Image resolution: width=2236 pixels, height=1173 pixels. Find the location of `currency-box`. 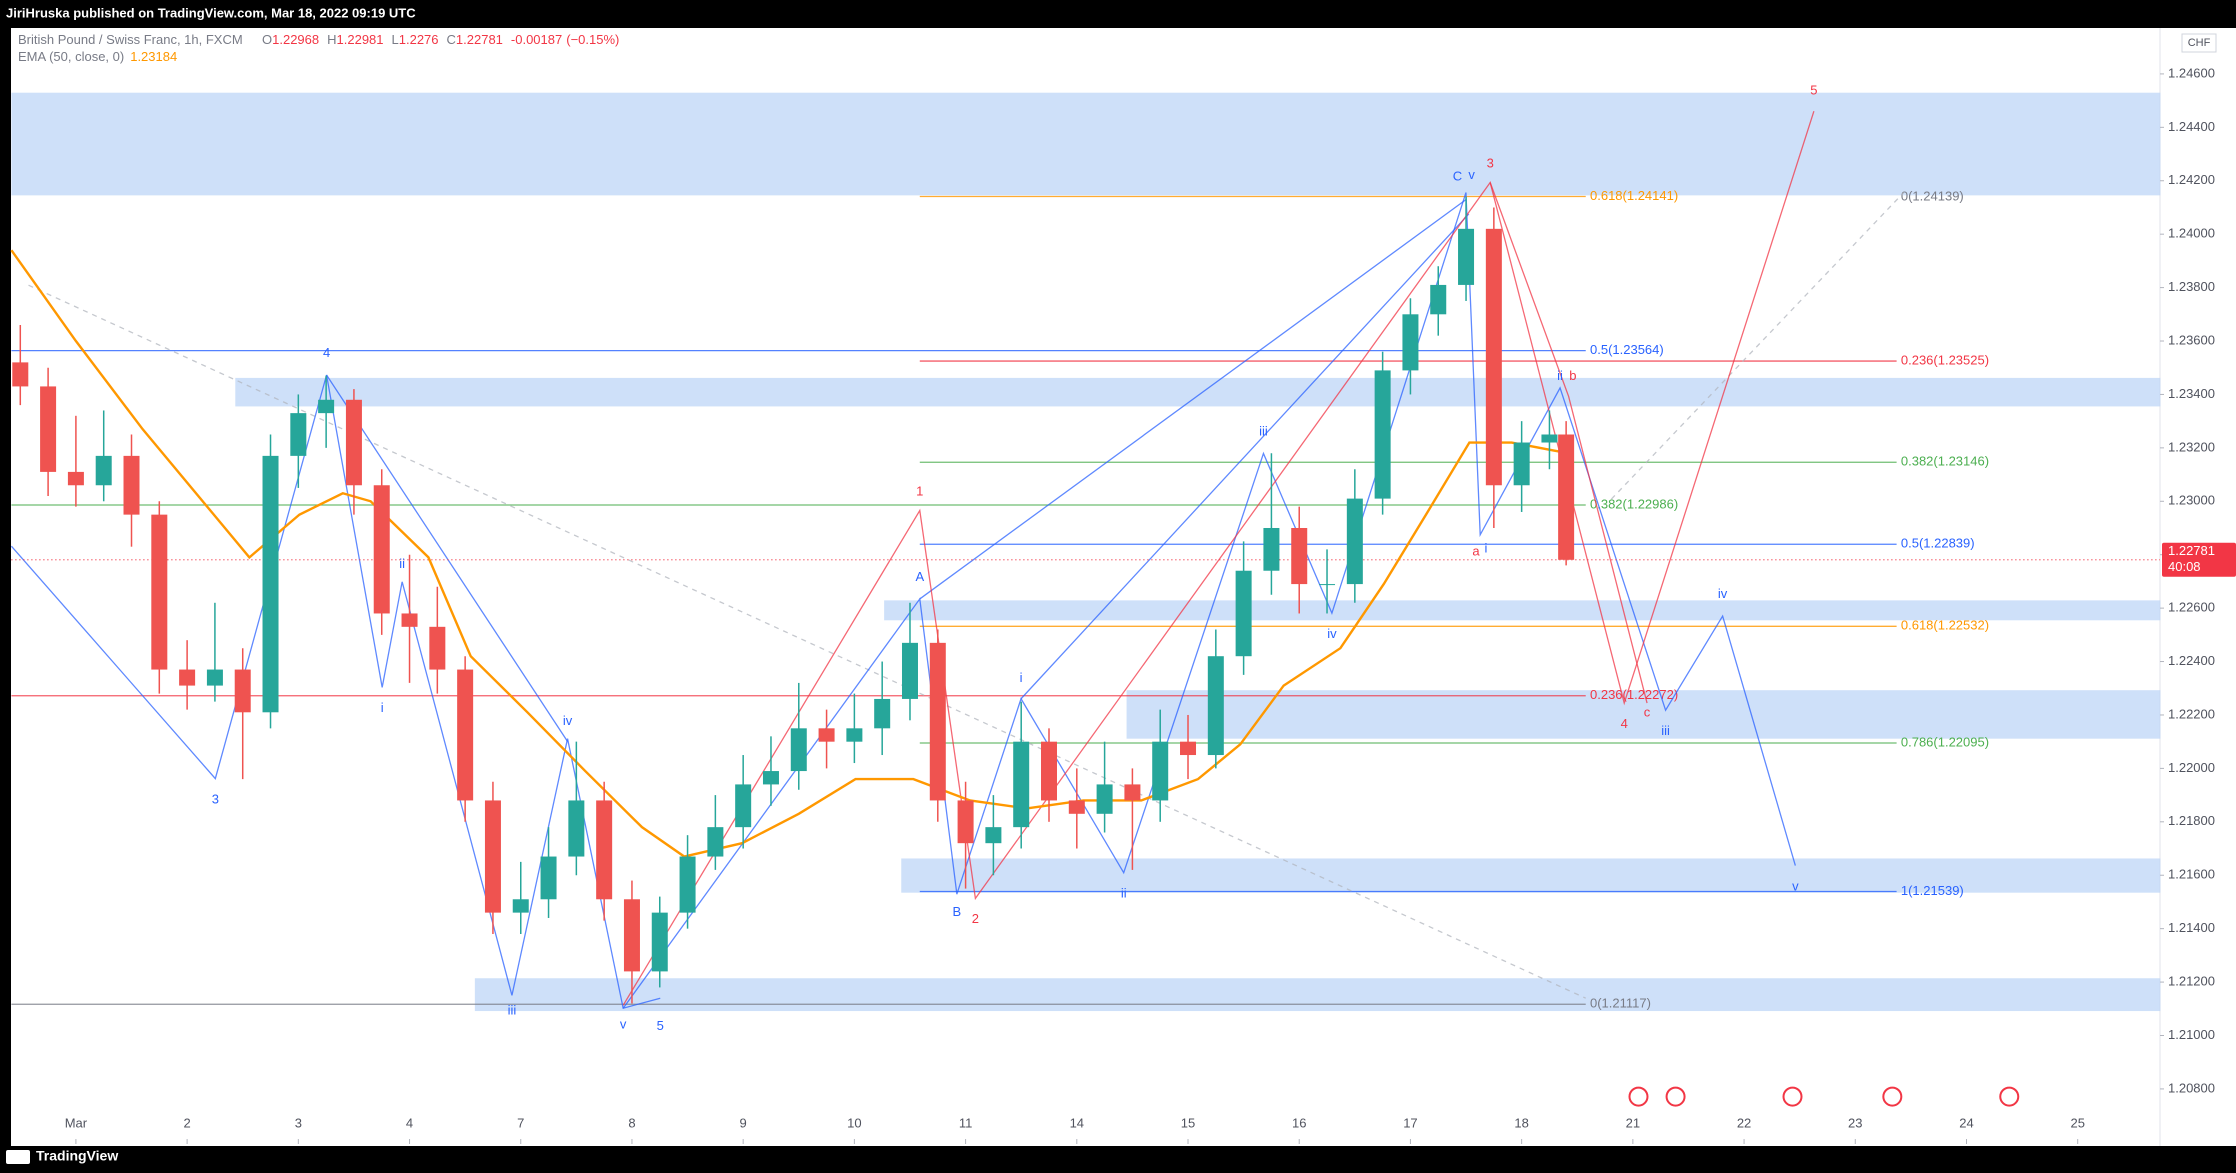

currency-box is located at coordinates (2199, 43).